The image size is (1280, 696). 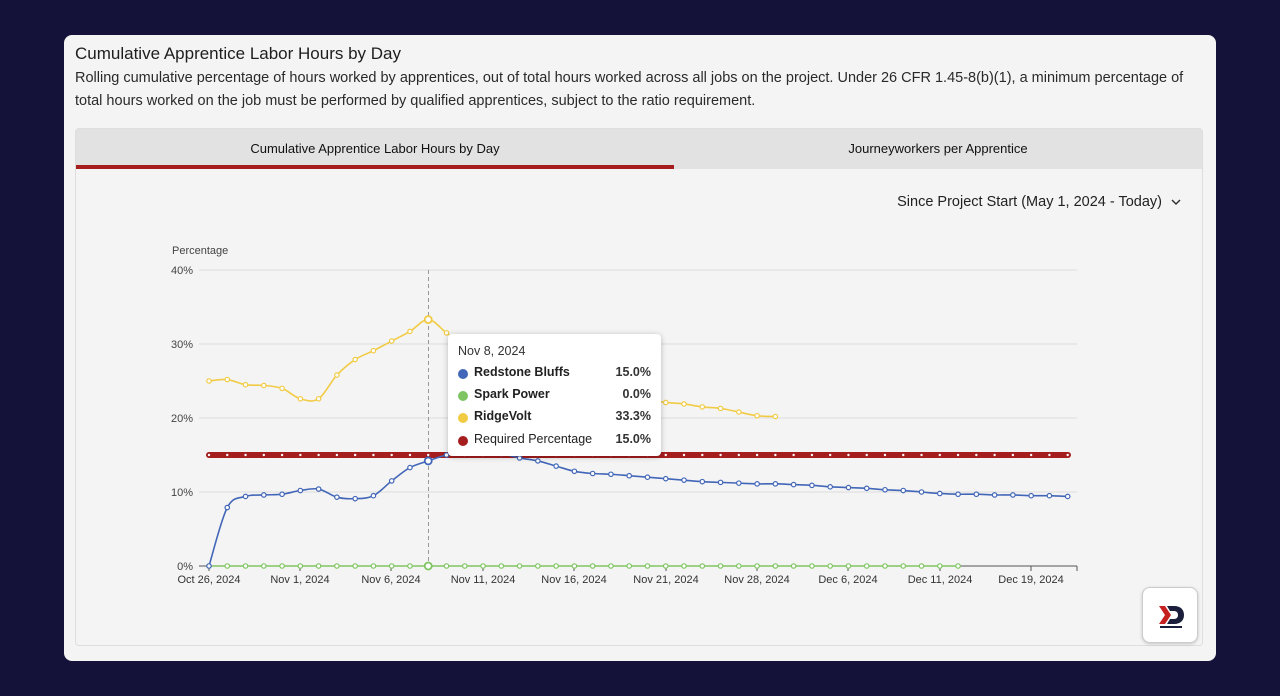 What do you see at coordinates (182, 345) in the screenshot?
I see `y-tick-label: 30%` at bounding box center [182, 345].